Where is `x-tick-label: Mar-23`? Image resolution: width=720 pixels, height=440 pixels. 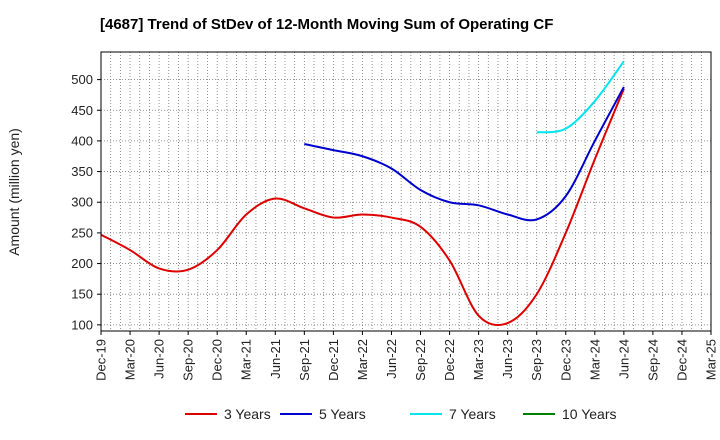 x-tick-label: Mar-23 is located at coordinates (478, 359).